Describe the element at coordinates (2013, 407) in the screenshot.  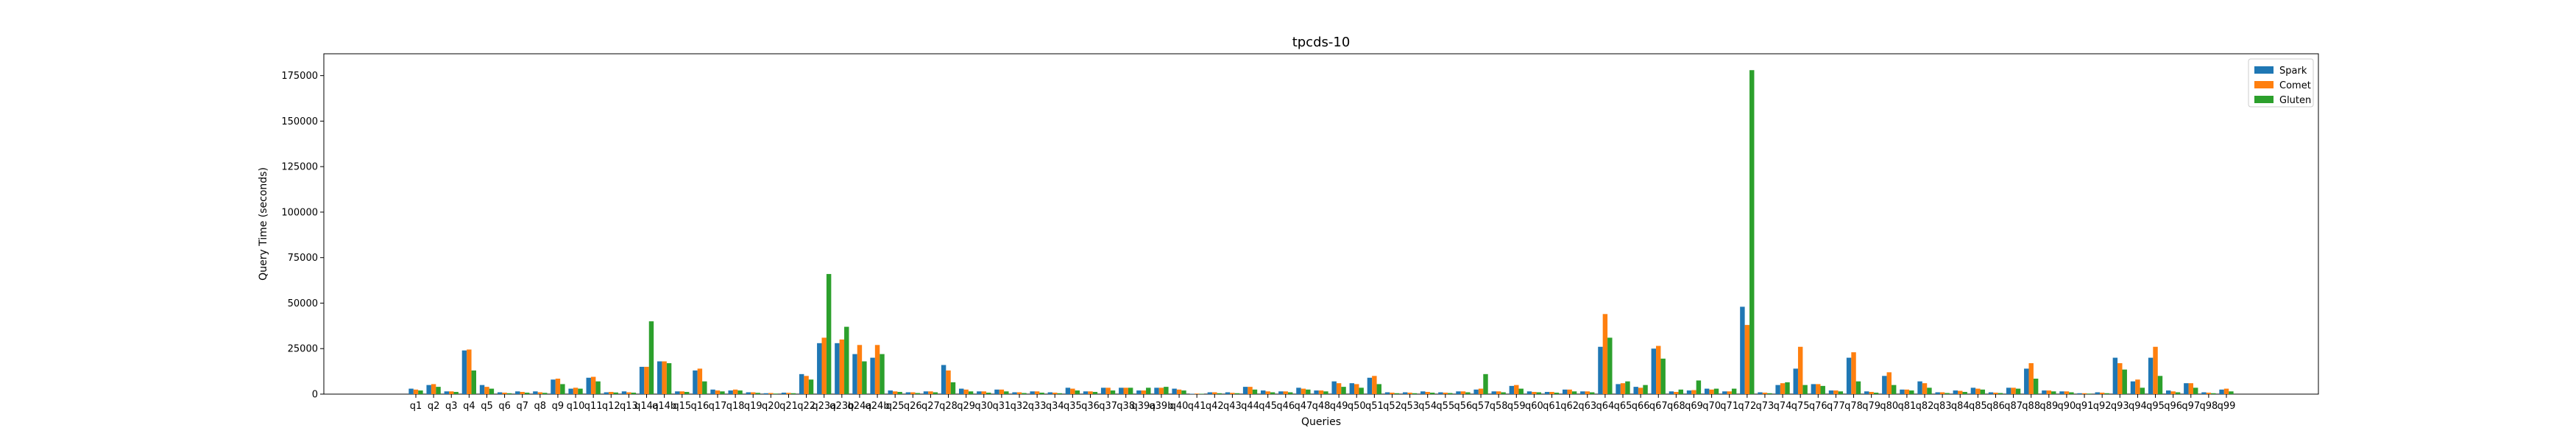
I see `x-tick-label: q87` at that location.